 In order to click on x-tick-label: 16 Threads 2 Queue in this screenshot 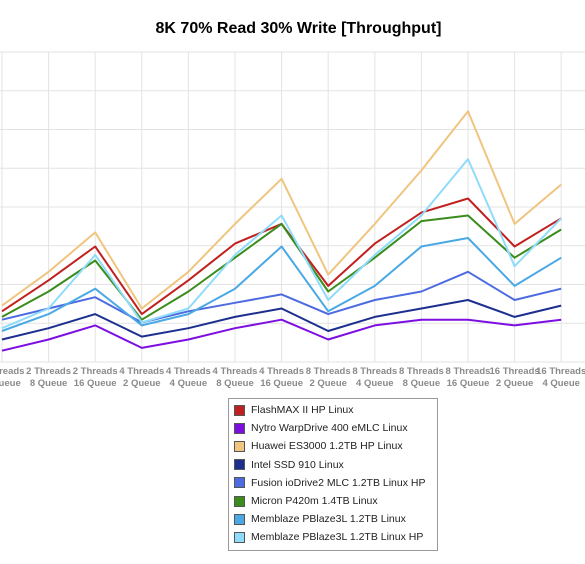, I will do `click(515, 377)`.